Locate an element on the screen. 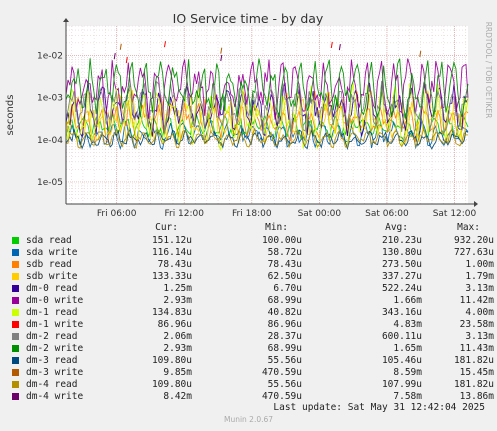 This screenshot has width=497, height=431. y-tick-label: 1e-03 is located at coordinates (50, 99).